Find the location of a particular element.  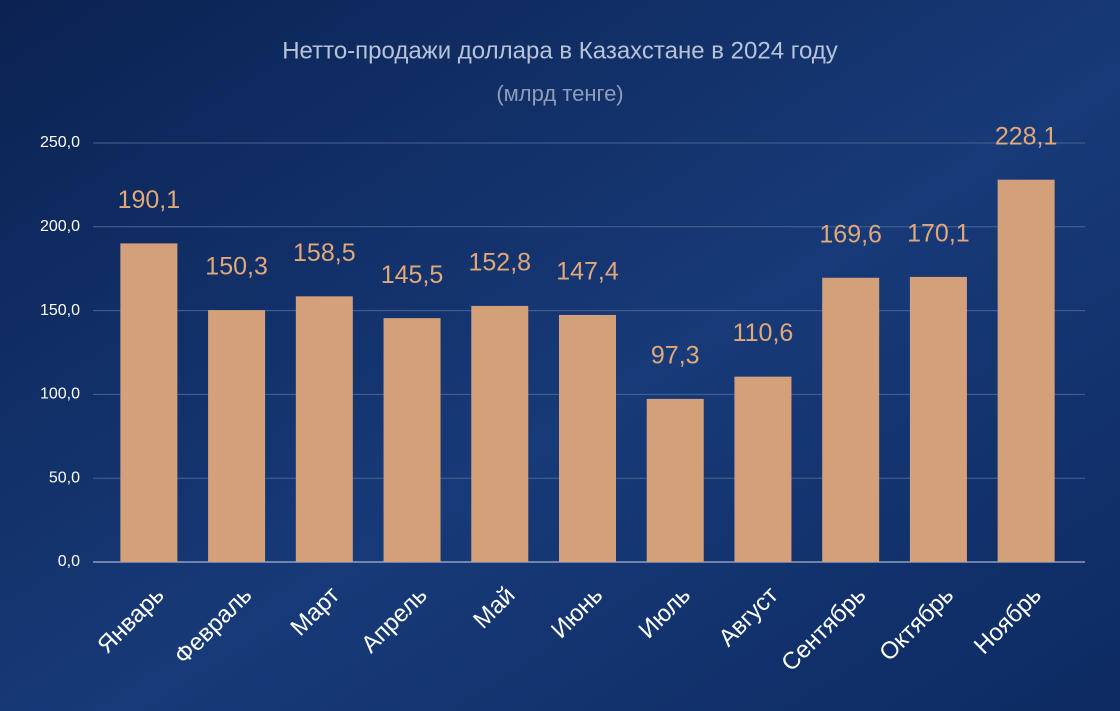

y-tick-label: 100,0 is located at coordinates (60, 394).